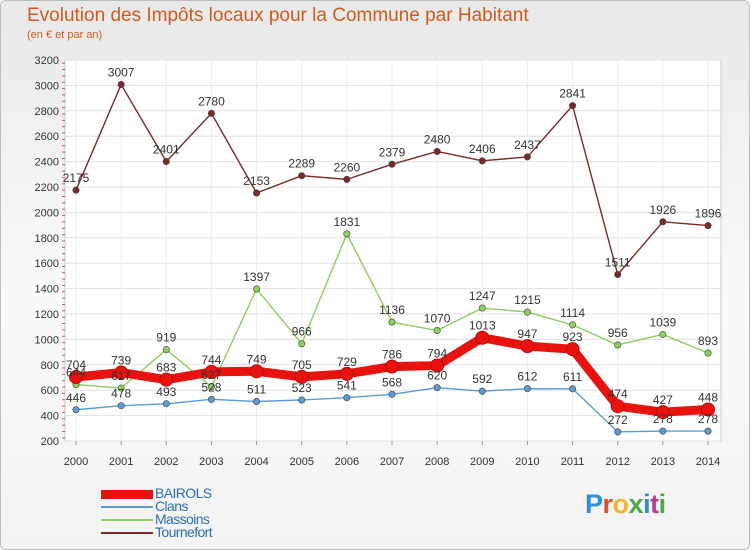 This screenshot has width=750, height=550. Describe the element at coordinates (256, 390) in the screenshot. I see `data-label-clans: 511` at that location.